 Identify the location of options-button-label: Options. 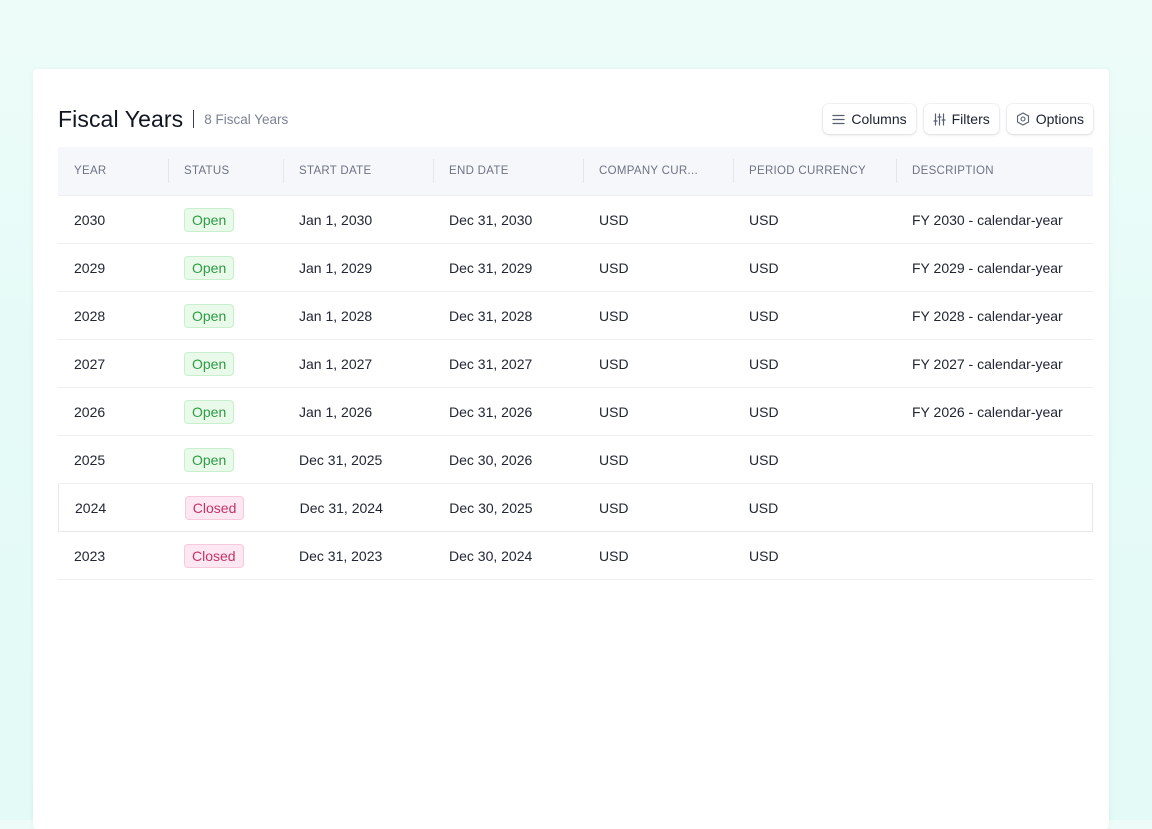
(1059, 119).